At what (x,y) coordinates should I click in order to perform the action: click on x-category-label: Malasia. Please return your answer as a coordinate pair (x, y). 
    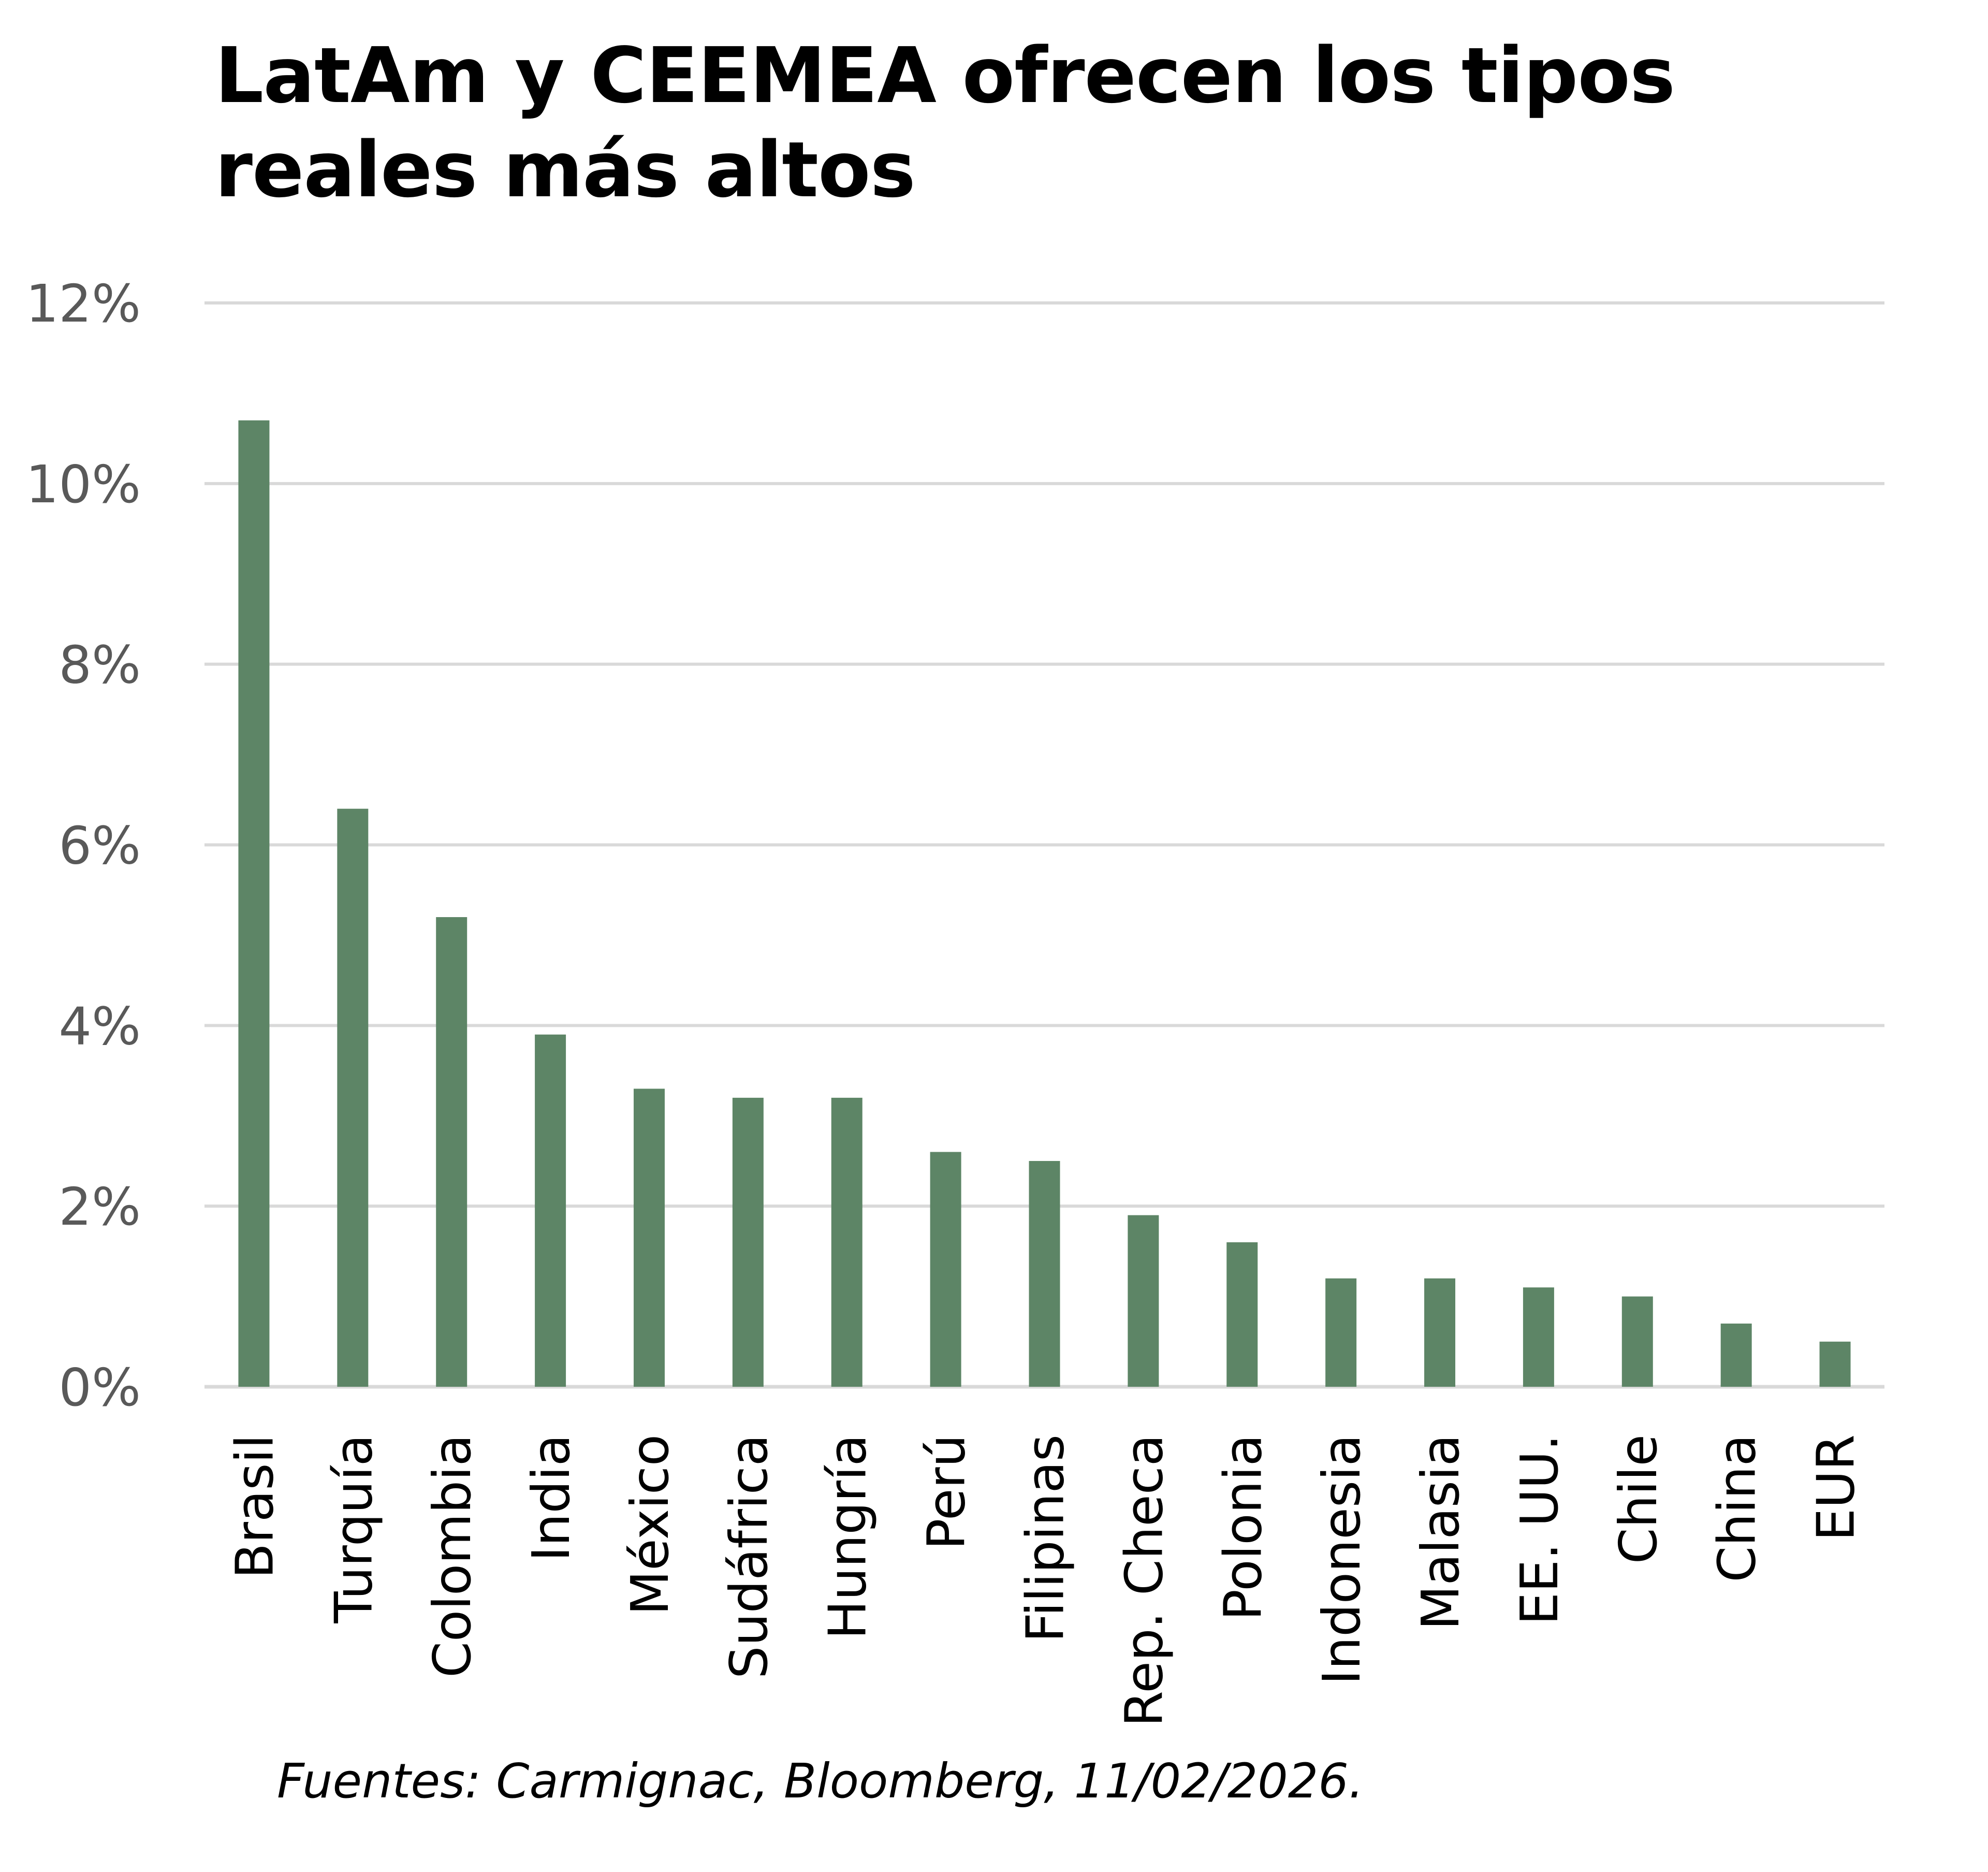
    Looking at the image, I should click on (1440, 1532).